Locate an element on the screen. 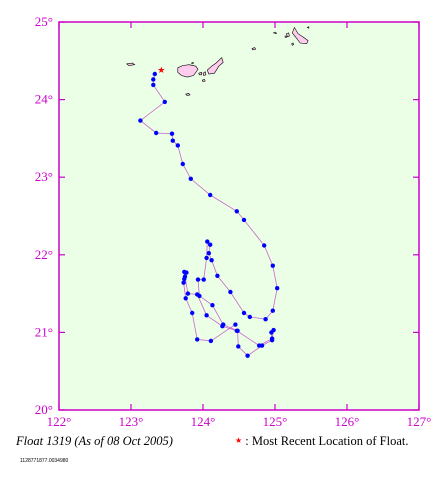 The image size is (447, 479). legend-label: : Most Recent Location of Float. is located at coordinates (327, 441).